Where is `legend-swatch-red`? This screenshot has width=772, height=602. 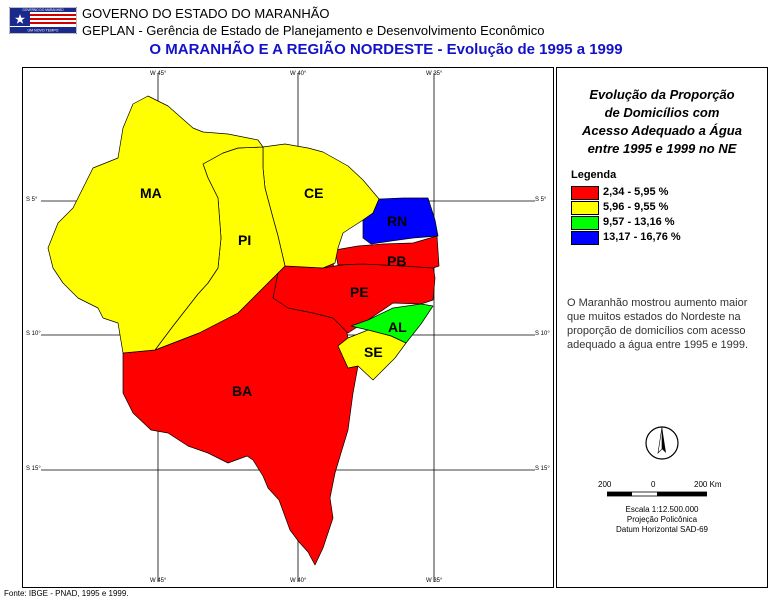
legend-swatch-red is located at coordinates (585, 193).